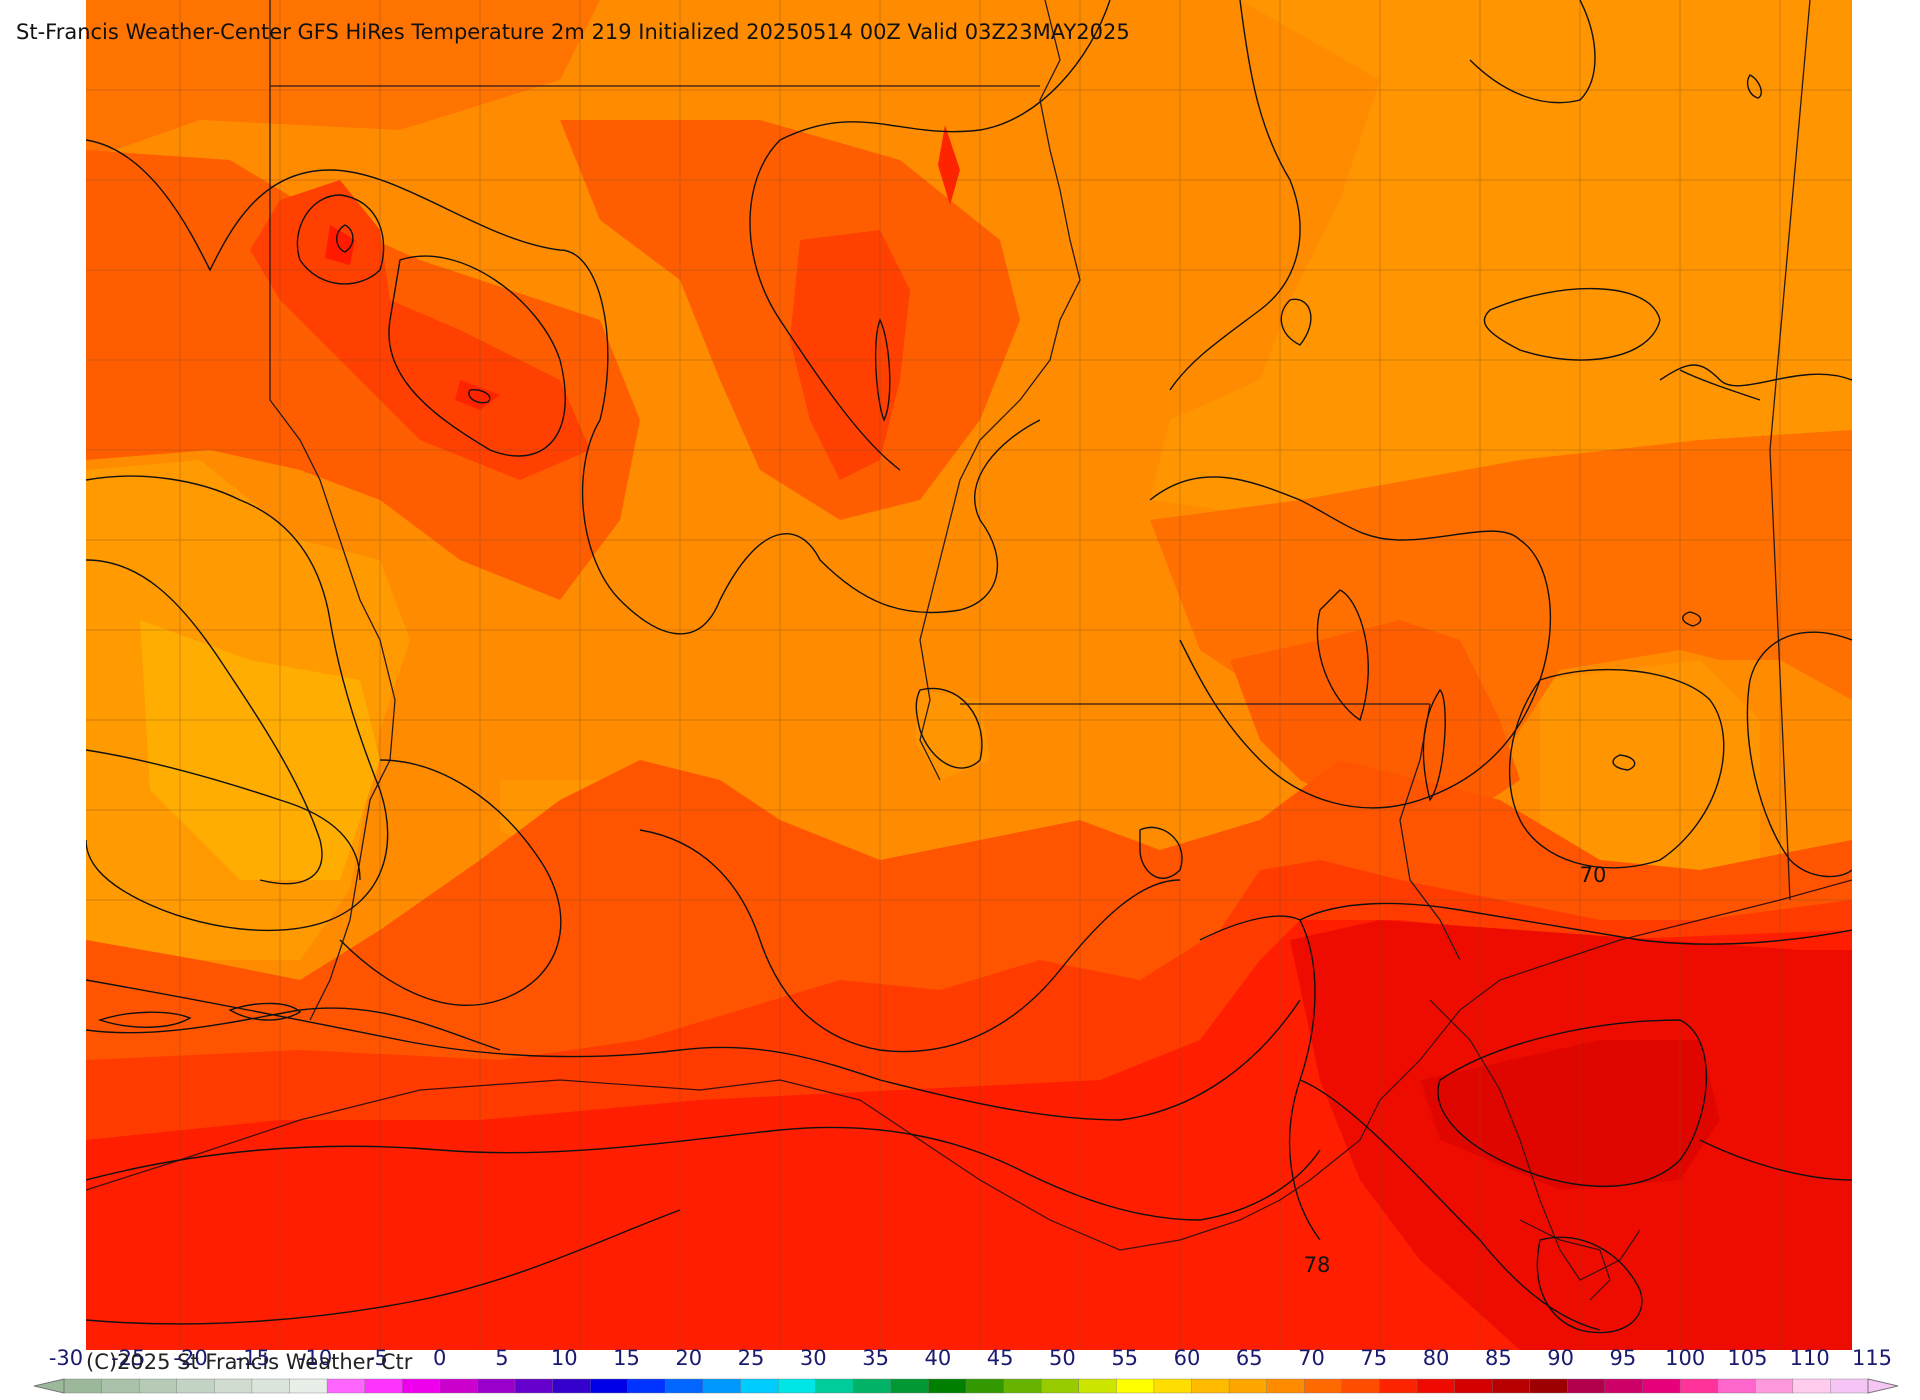 Image resolution: width=1920 pixels, height=1400 pixels. What do you see at coordinates (49, 1386) in the screenshot?
I see `colorbar-min-arrow` at bounding box center [49, 1386].